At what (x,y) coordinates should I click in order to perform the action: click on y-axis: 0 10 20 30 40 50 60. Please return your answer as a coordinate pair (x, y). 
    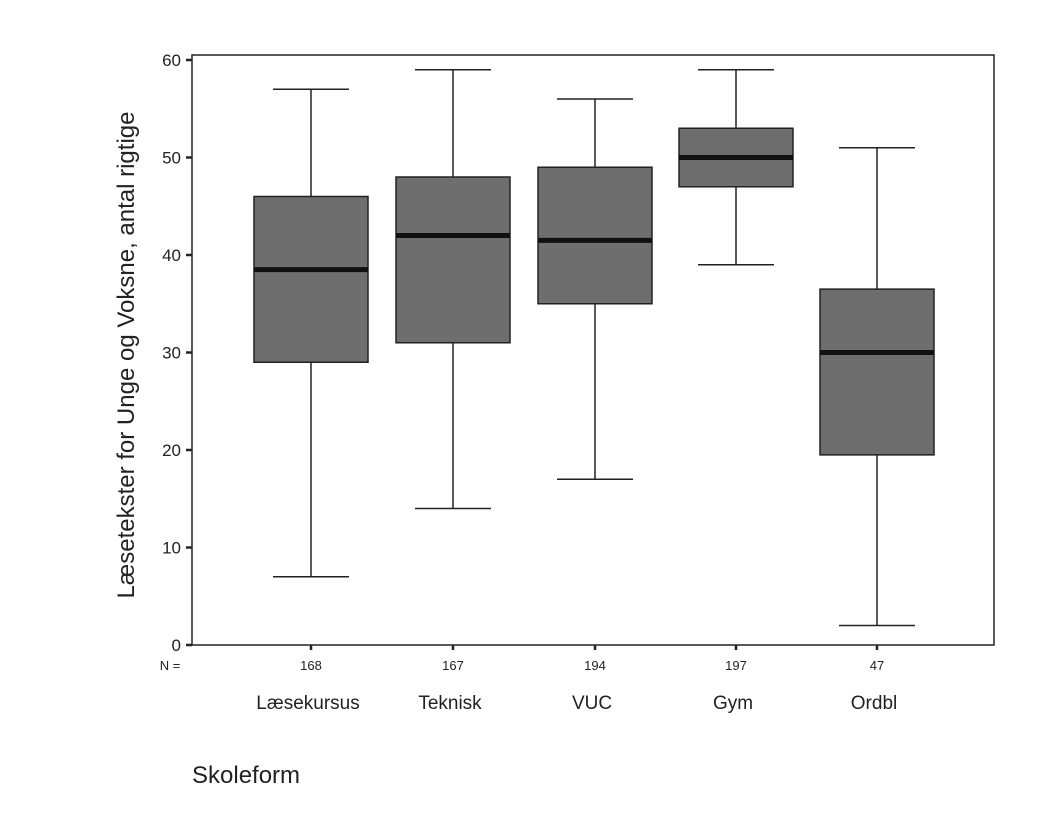
    Looking at the image, I should click on (177, 353).